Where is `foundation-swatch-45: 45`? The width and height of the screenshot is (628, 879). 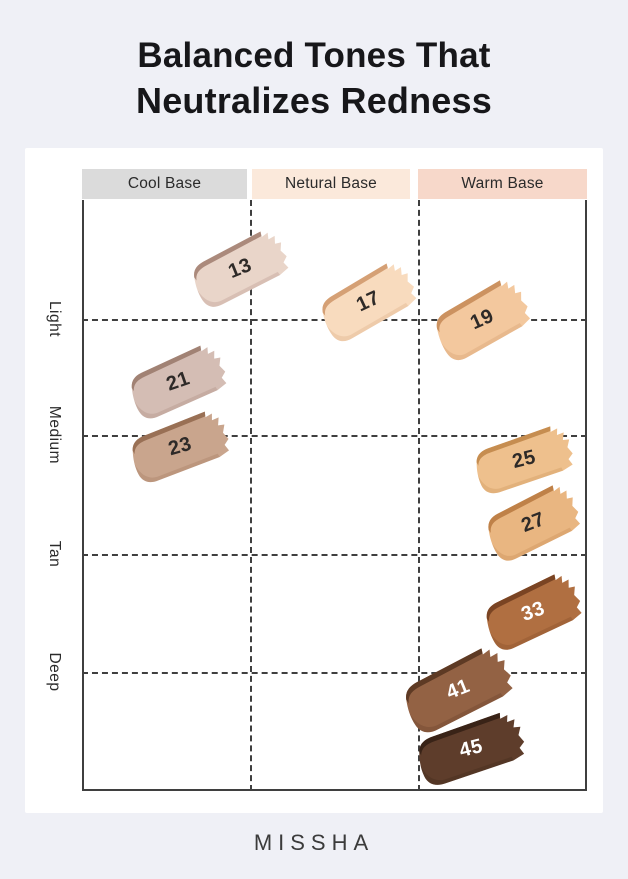
foundation-swatch-45: 45 is located at coordinates (470, 748).